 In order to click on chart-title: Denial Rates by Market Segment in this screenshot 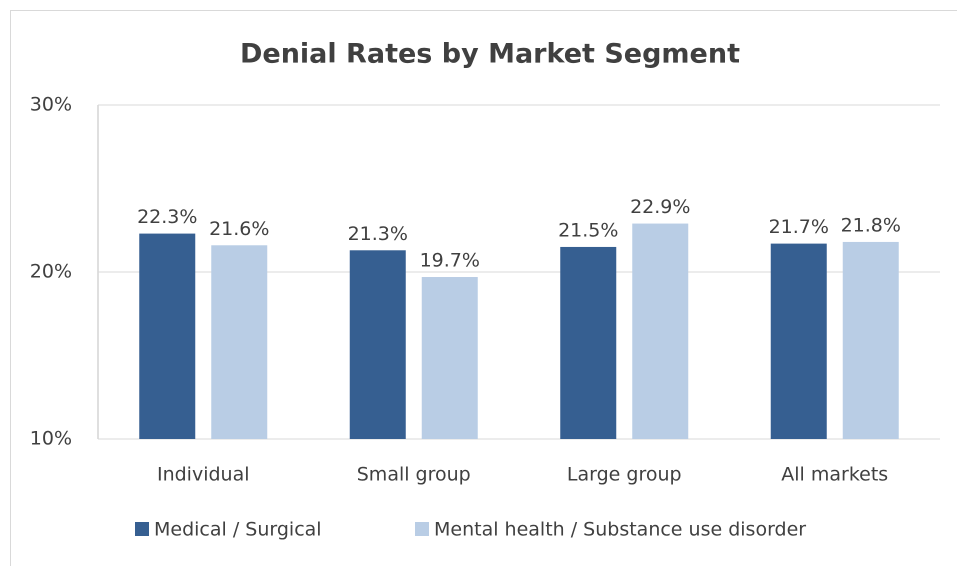, I will do `click(490, 54)`.